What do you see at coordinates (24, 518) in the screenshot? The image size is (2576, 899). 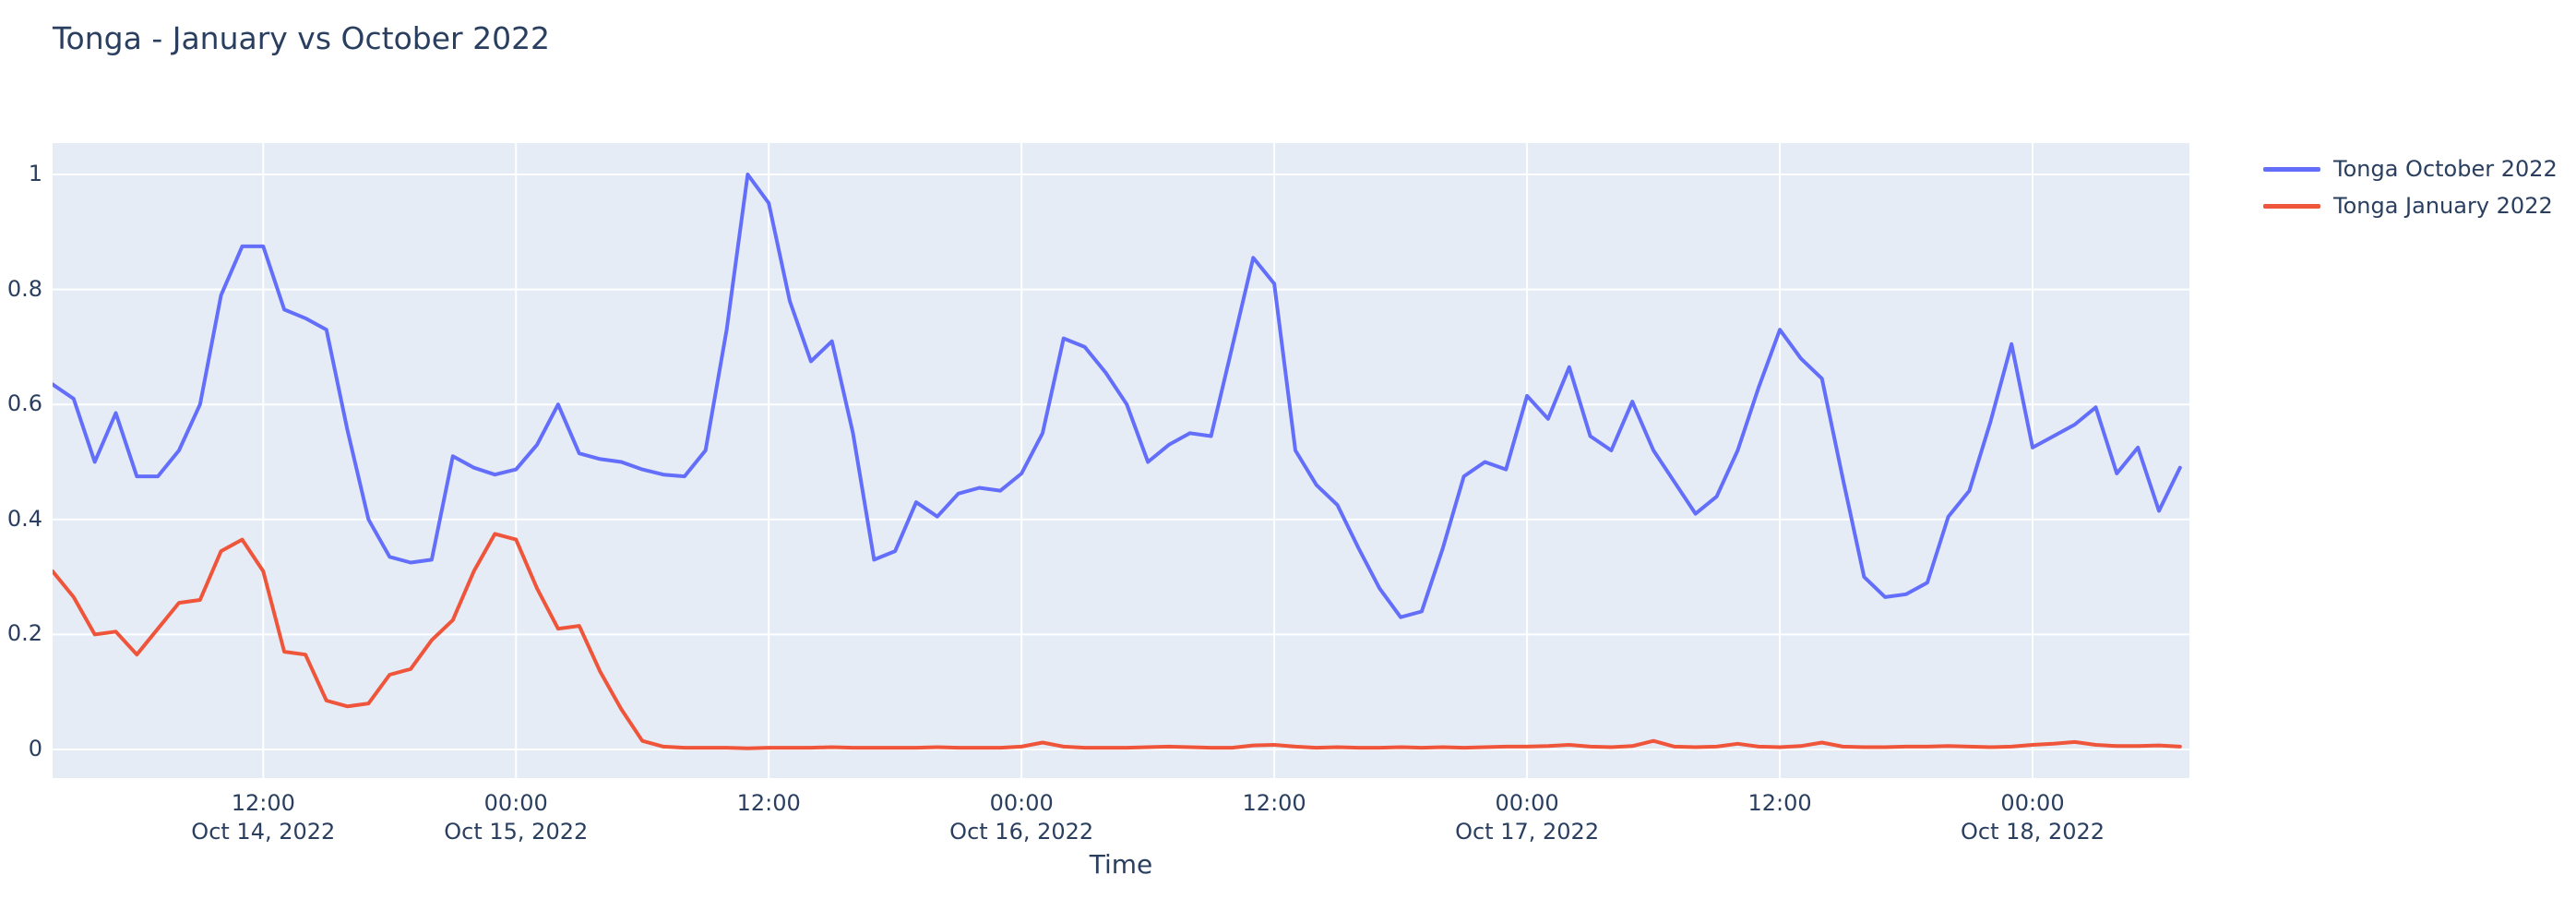 I see `y-tick-label: 0.4` at bounding box center [24, 518].